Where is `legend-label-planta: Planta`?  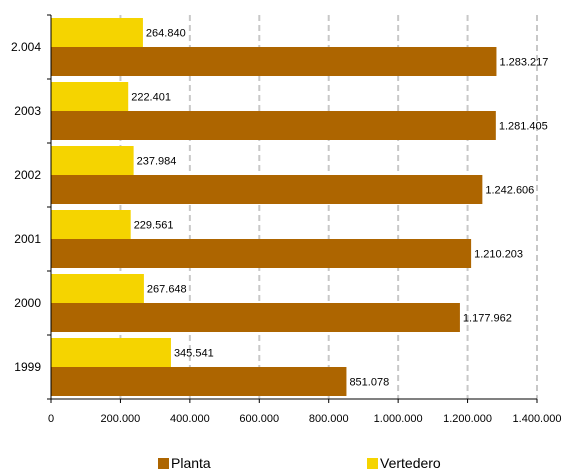 legend-label-planta: Planta is located at coordinates (191, 463).